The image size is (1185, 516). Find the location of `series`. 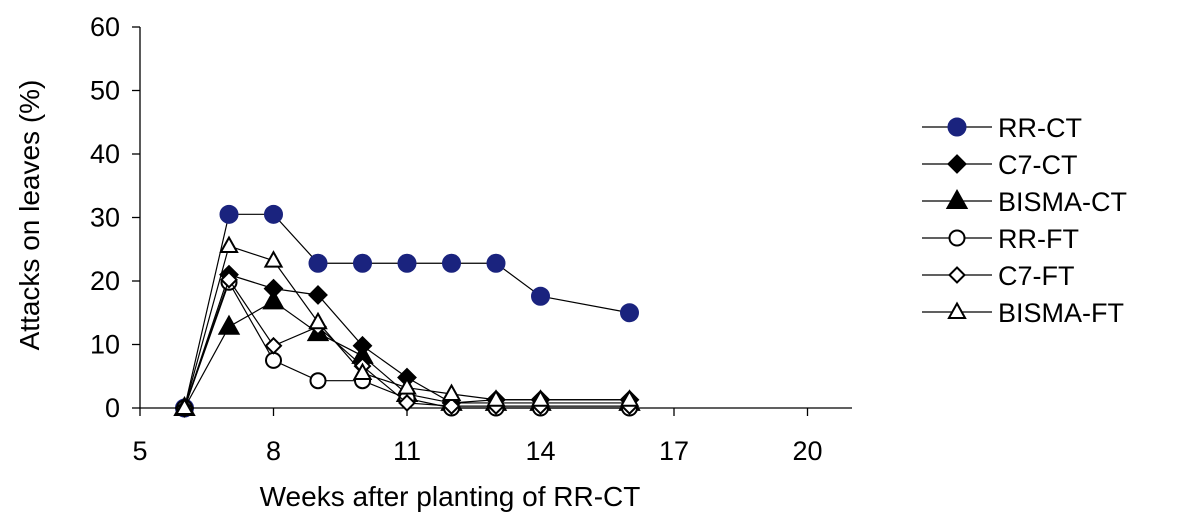

series is located at coordinates (407, 325).